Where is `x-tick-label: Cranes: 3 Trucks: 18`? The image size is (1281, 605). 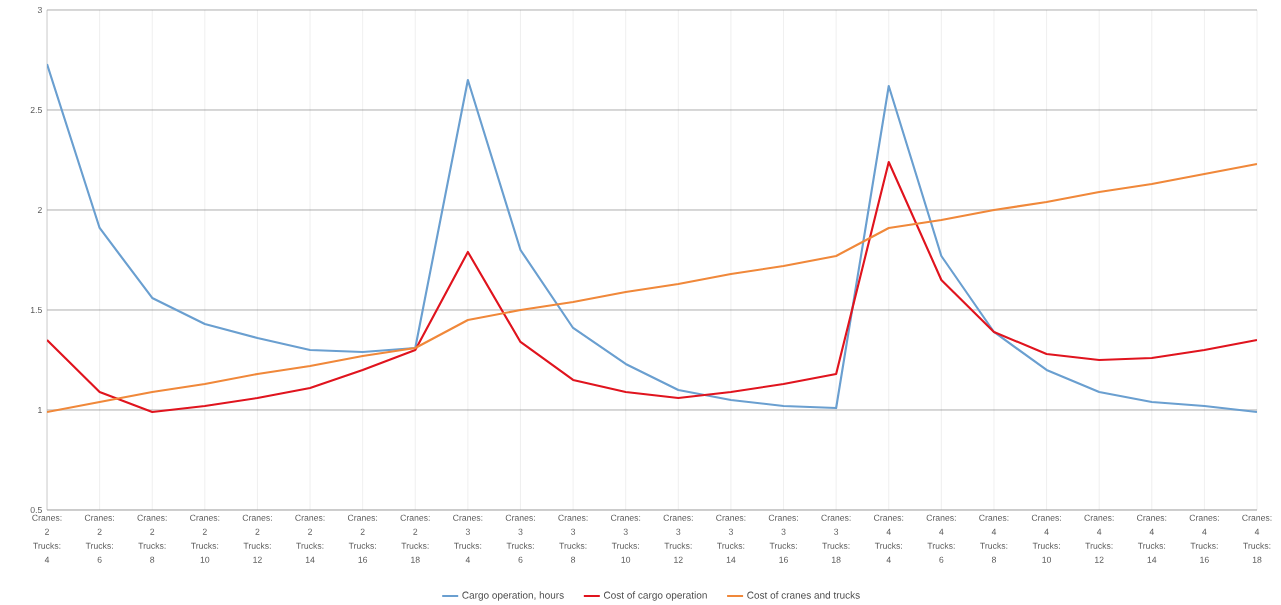 x-tick-label: Cranes: 3 Trucks: 18 is located at coordinates (836, 538).